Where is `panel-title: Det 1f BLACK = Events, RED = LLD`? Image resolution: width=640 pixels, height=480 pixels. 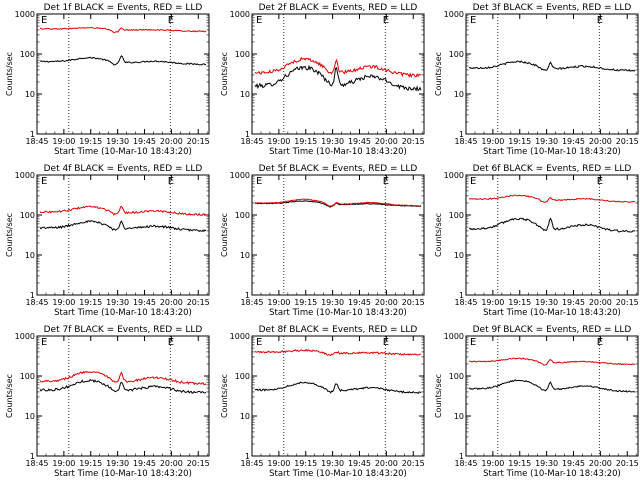
panel-title: Det 1f BLACK = Events, RED = LLD is located at coordinates (123, 8).